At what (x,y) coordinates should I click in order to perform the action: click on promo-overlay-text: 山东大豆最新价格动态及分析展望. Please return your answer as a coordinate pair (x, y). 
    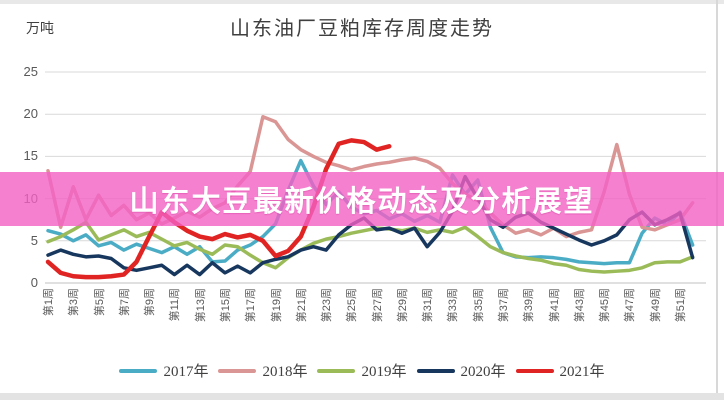
    Looking at the image, I should click on (362, 202).